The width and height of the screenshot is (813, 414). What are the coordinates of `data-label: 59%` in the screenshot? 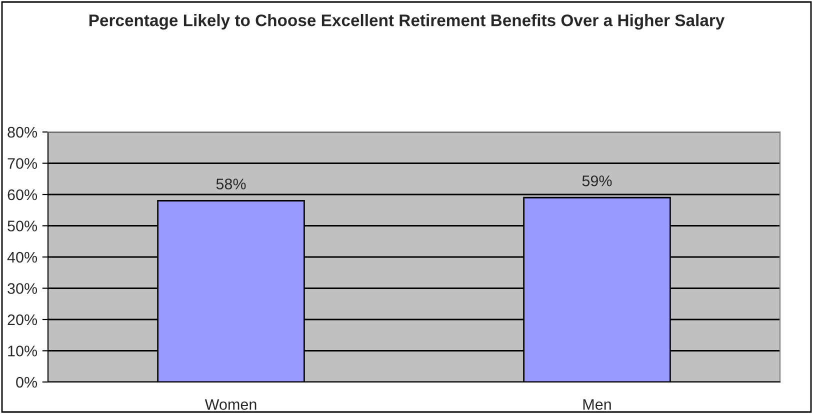 It's located at (597, 180).